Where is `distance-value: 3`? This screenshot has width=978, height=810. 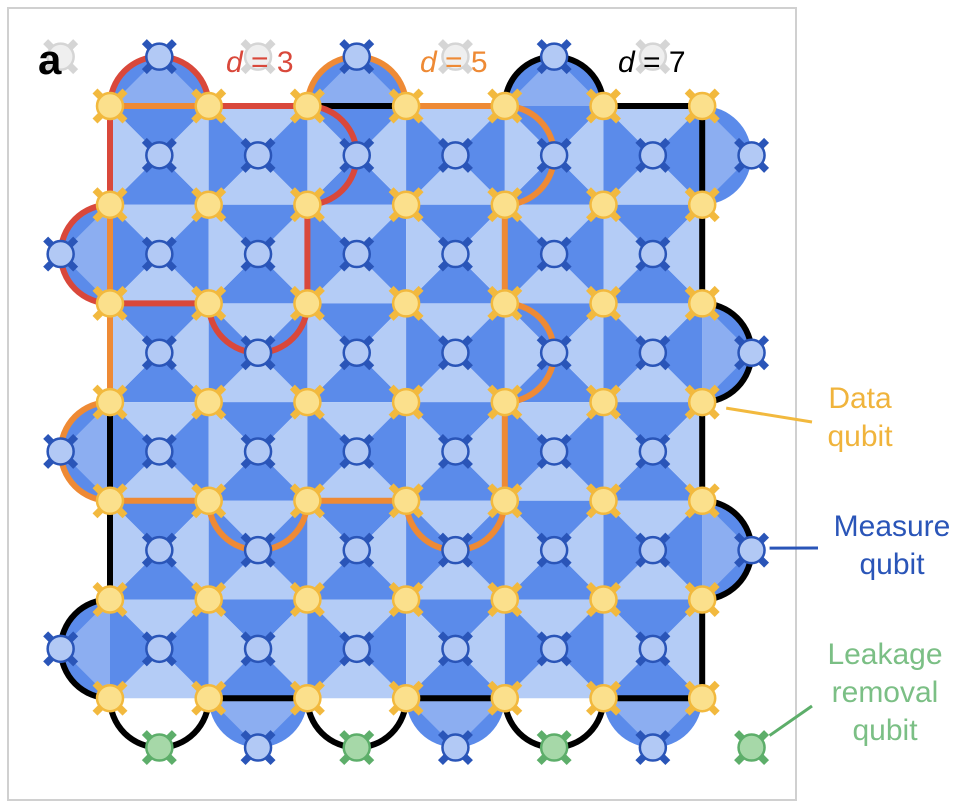 distance-value: 3 is located at coordinates (285, 62).